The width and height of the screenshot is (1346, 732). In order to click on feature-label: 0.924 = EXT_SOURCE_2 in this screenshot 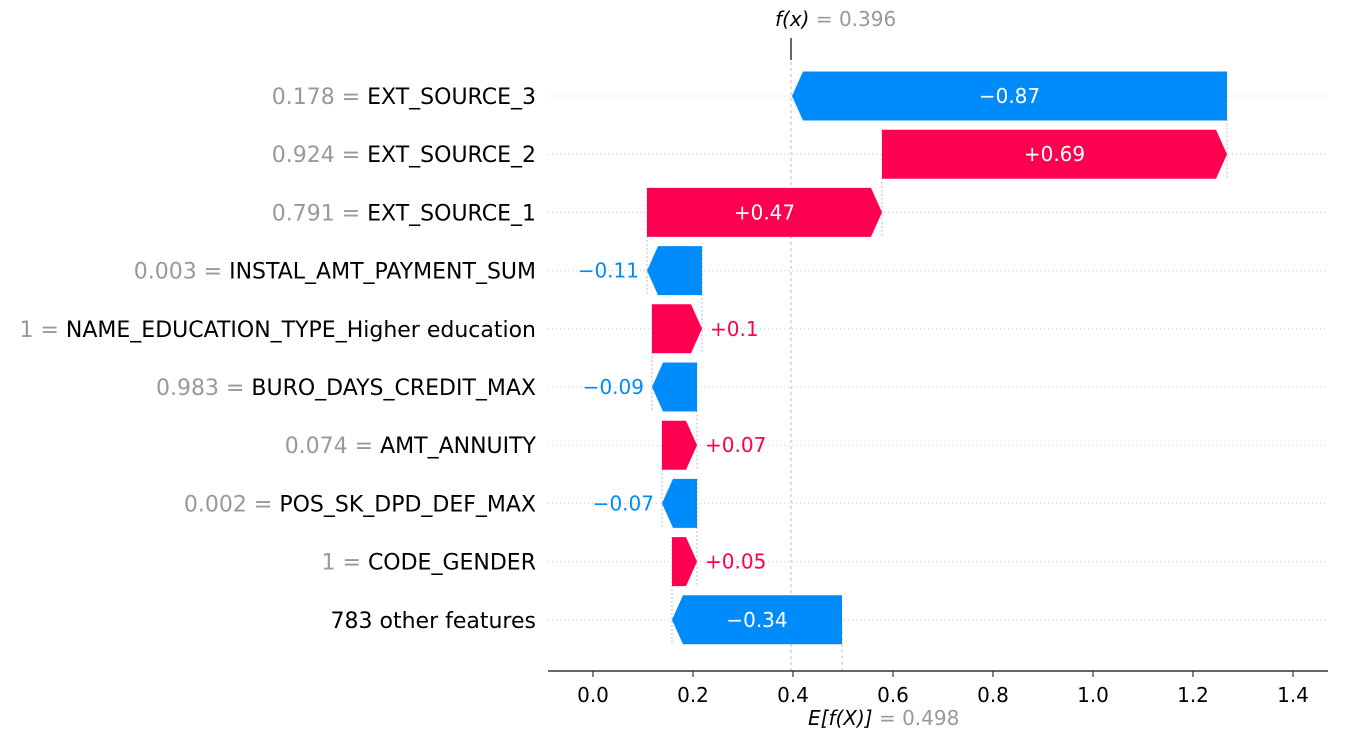, I will do `click(404, 155)`.